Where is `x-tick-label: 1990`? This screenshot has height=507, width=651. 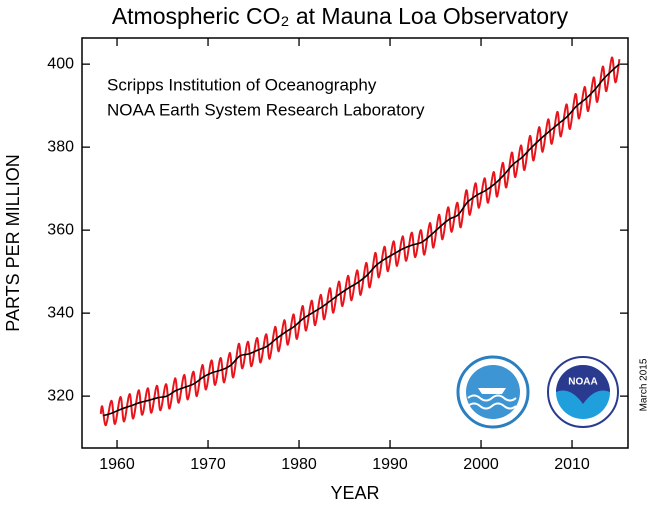
x-tick-label: 1990 is located at coordinates (390, 464).